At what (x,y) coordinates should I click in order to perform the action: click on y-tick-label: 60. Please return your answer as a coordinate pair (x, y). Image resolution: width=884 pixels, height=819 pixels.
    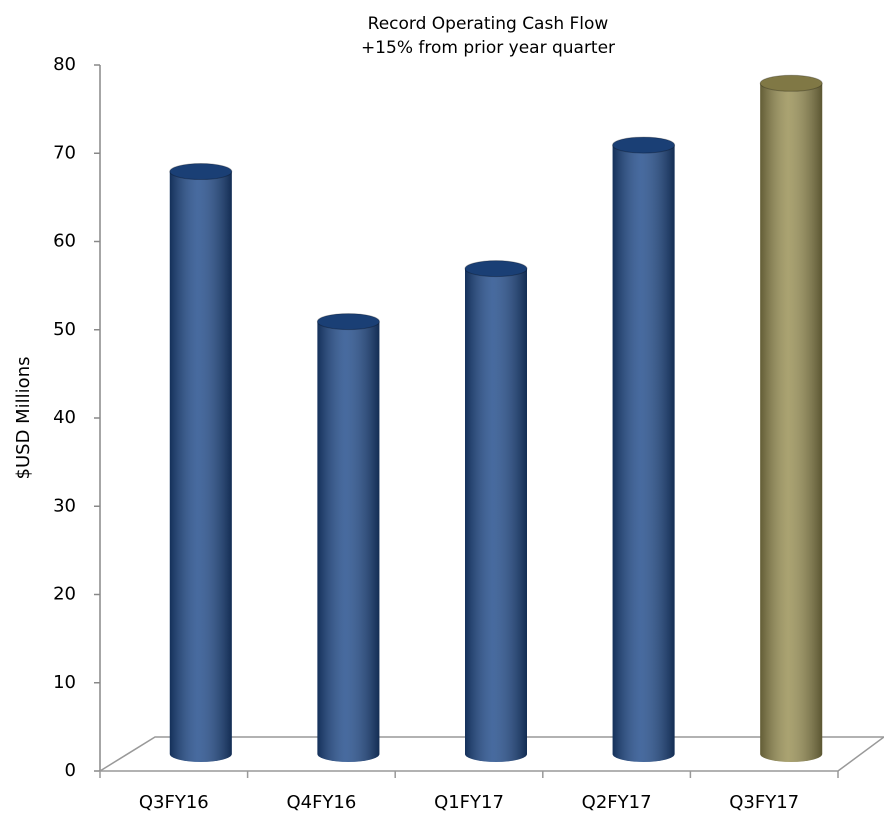
    Looking at the image, I should click on (64, 241).